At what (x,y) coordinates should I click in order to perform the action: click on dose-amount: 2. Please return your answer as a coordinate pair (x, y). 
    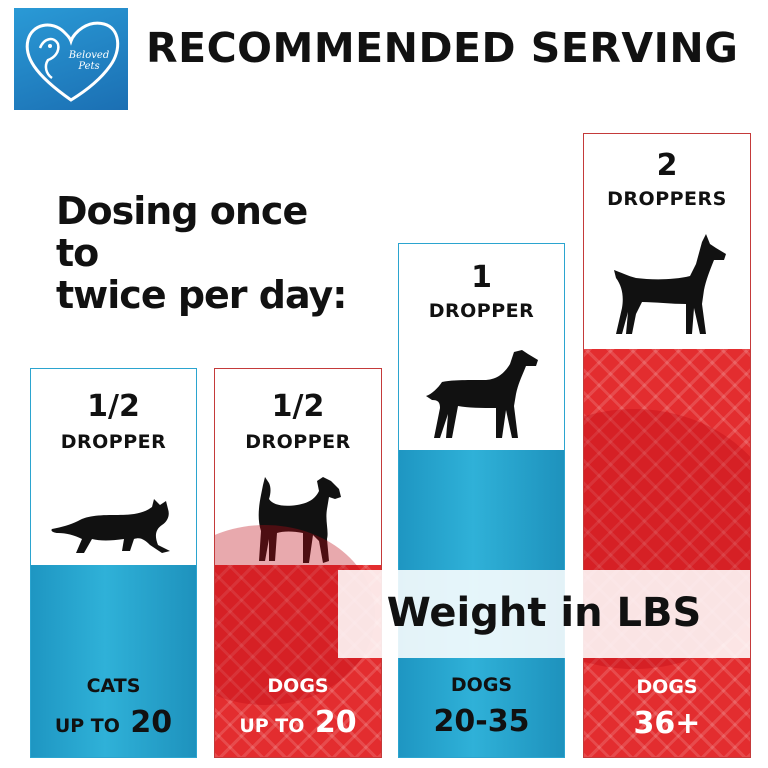
    Looking at the image, I should click on (667, 165).